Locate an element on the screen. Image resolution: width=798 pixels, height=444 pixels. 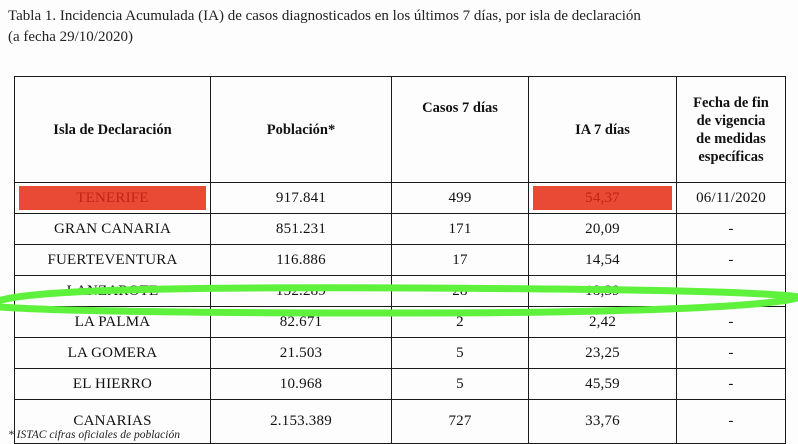
table-row-total: CANARIAS 2.153.389 727 33,76 - is located at coordinates (400, 421).